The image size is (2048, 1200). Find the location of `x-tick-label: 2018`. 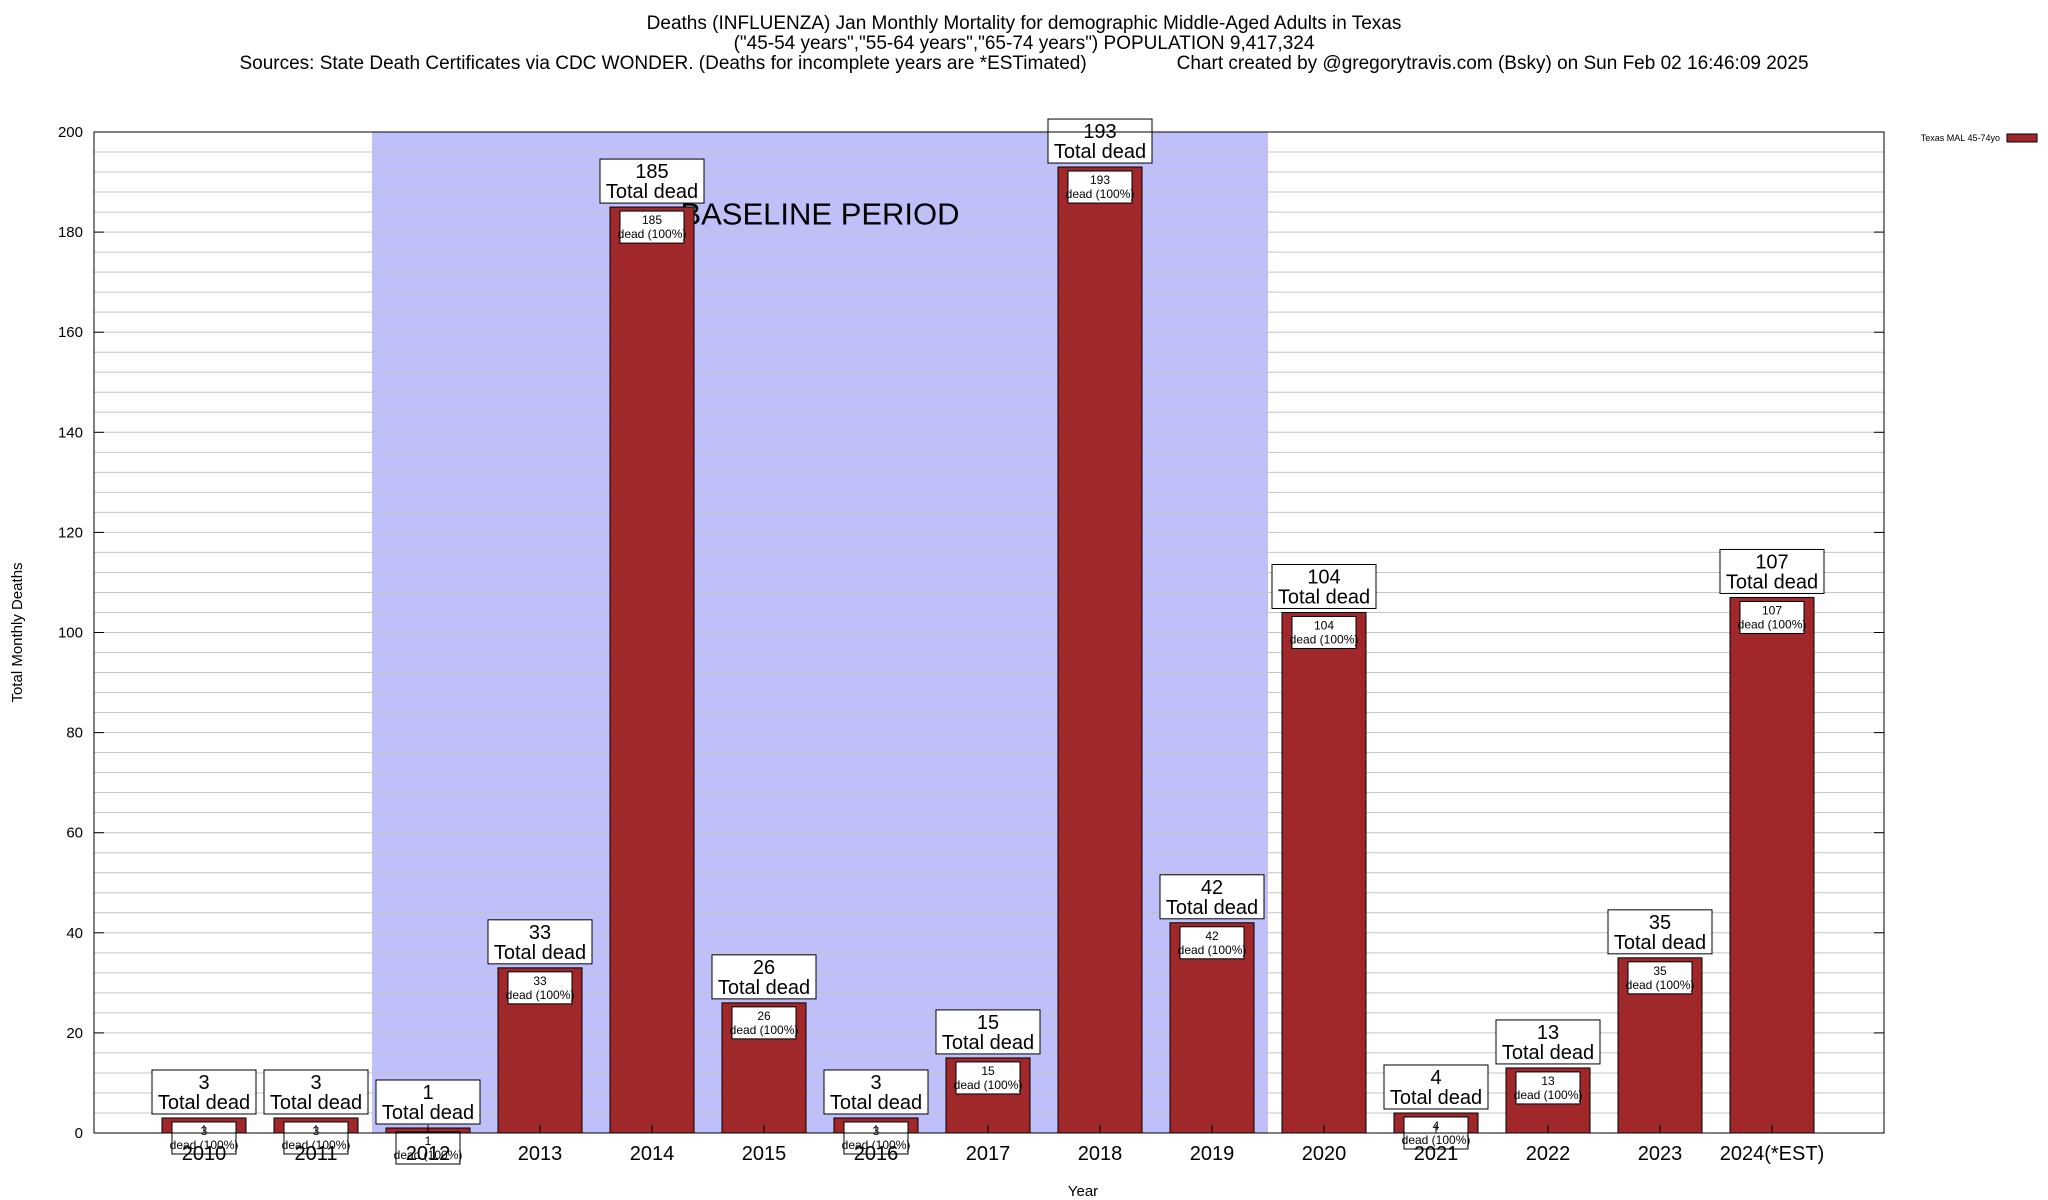

x-tick-label: 2018 is located at coordinates (1100, 1154).